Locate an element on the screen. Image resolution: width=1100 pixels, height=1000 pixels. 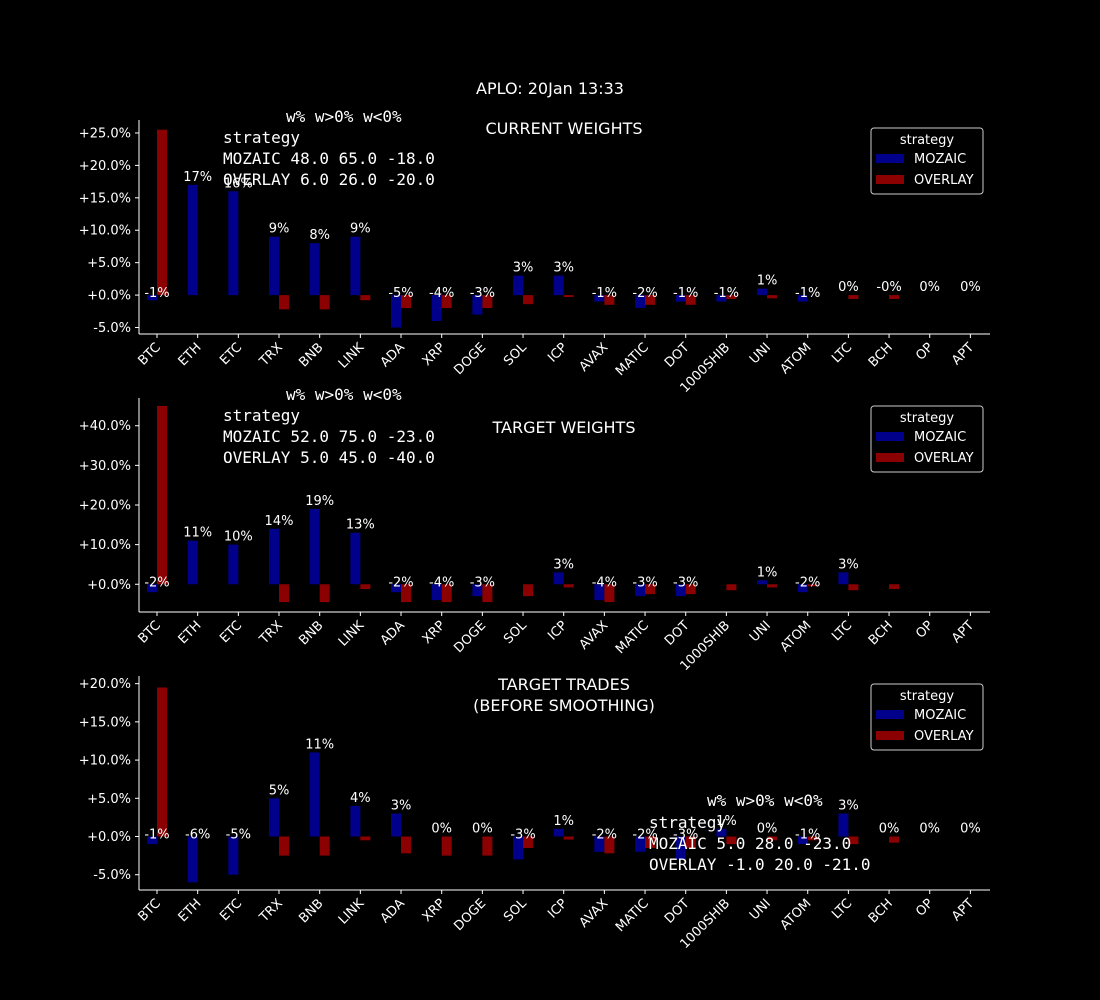
bar-mozaic-trx is located at coordinates (274, 266).